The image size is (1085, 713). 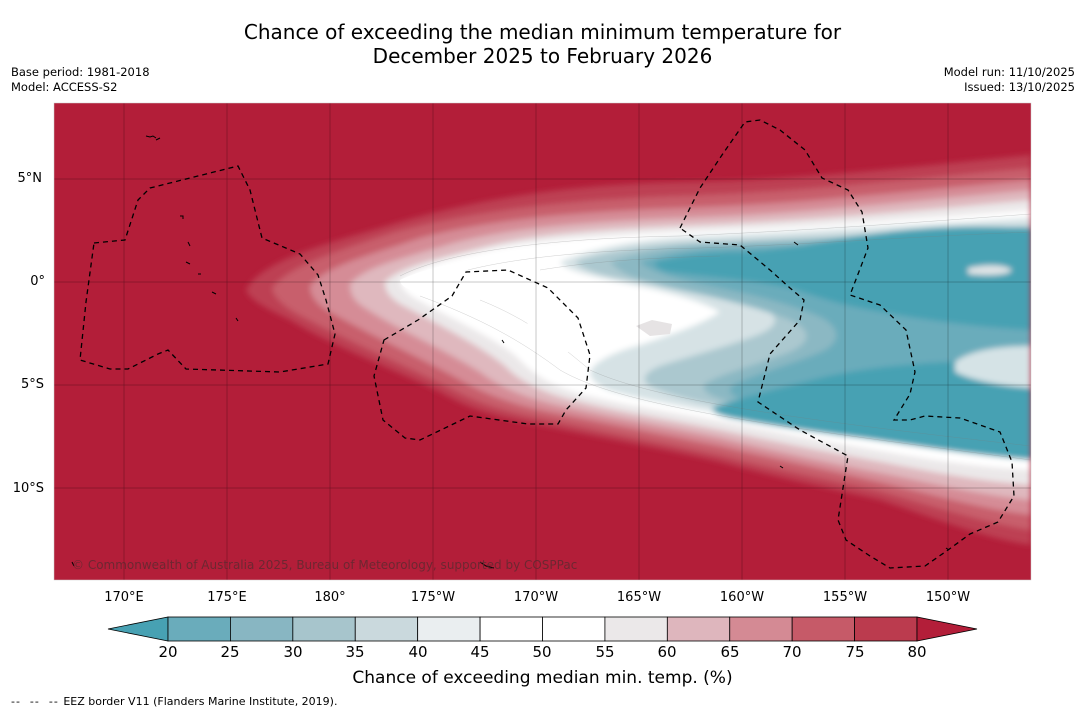 I want to click on warm-patch-center, so click(x=990, y=270).